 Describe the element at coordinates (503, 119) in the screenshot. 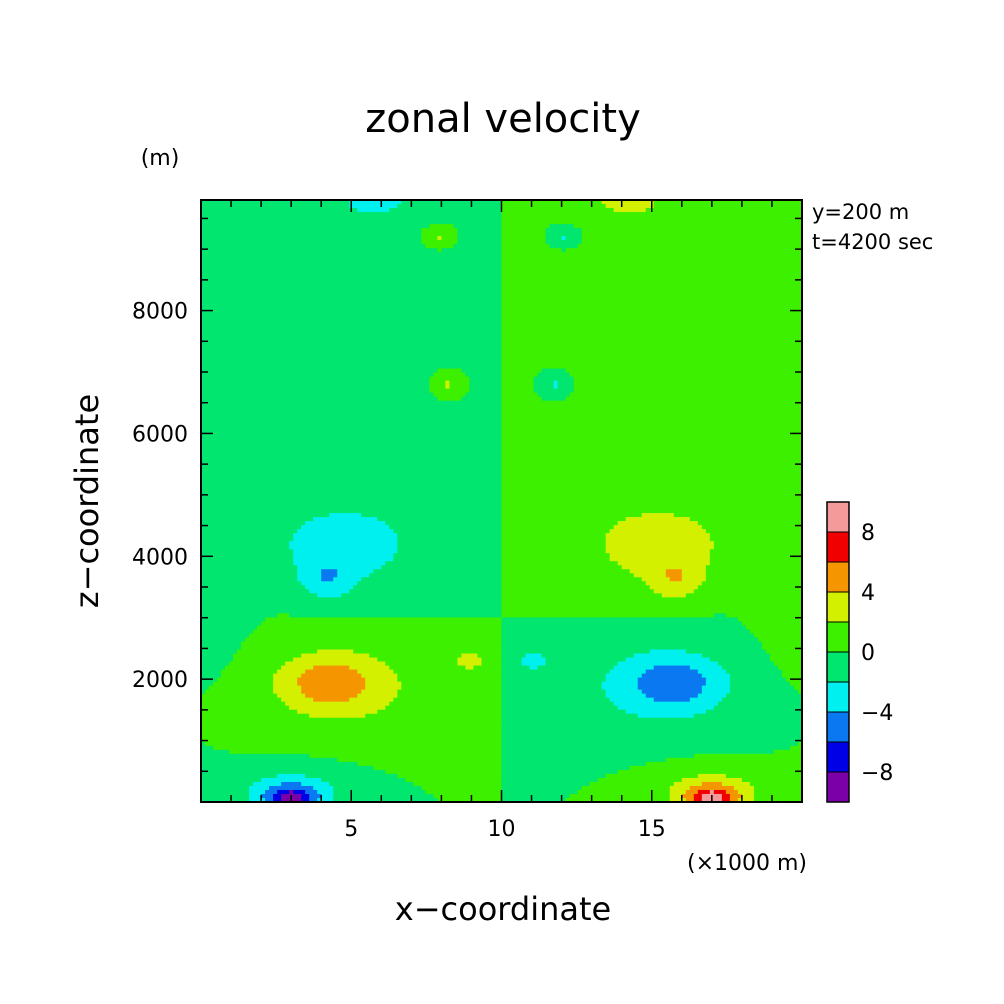

I see `chart-title: zonal velocity` at that location.